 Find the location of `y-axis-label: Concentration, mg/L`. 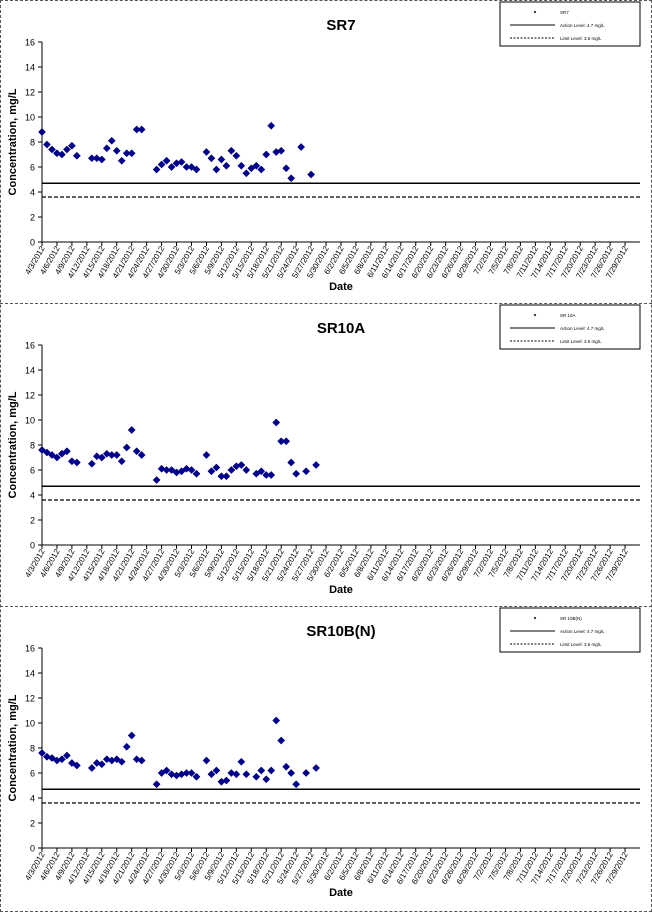

y-axis-label: Concentration, mg/L is located at coordinates (13, 444).